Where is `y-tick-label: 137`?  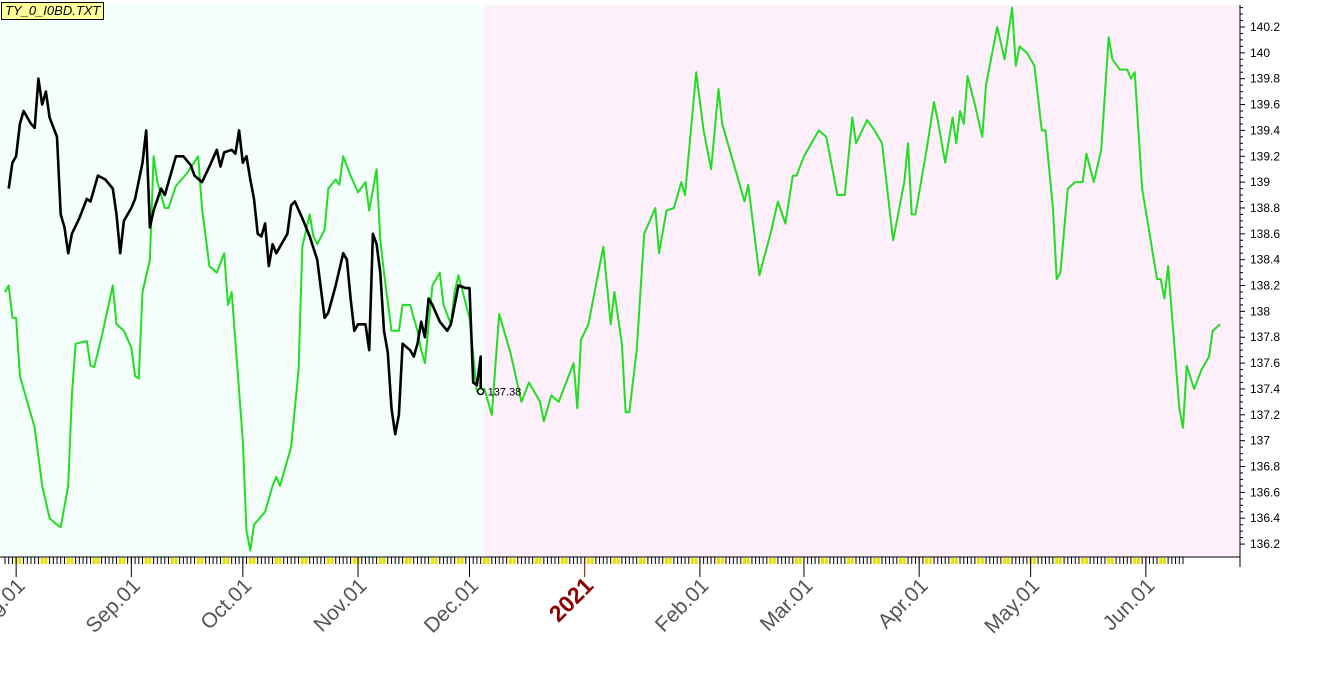 y-tick-label: 137 is located at coordinates (1260, 441).